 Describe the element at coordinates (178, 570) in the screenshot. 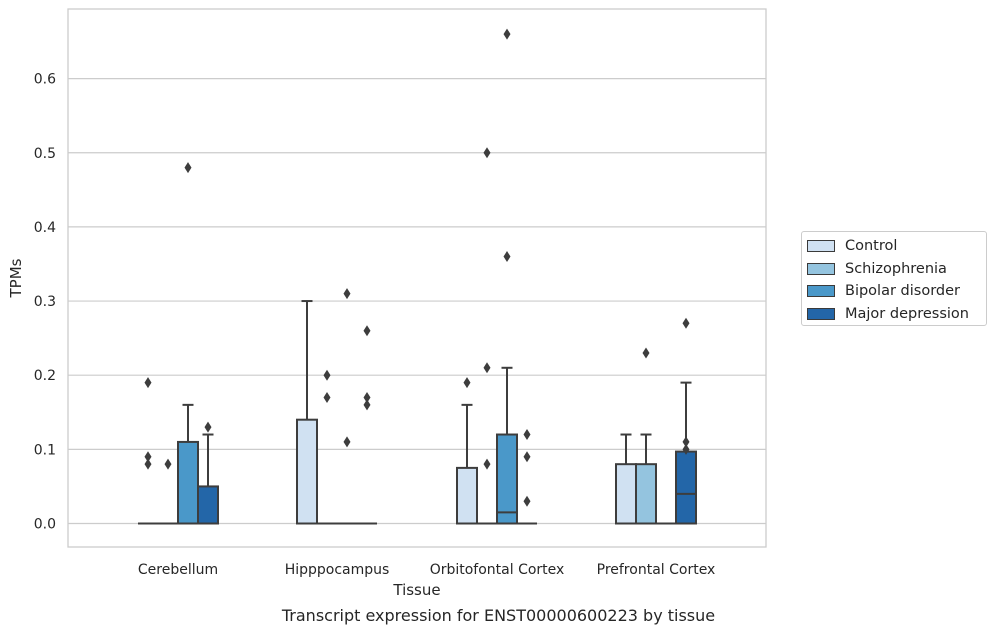

I see `x-tick-label: Cerebellum` at that location.